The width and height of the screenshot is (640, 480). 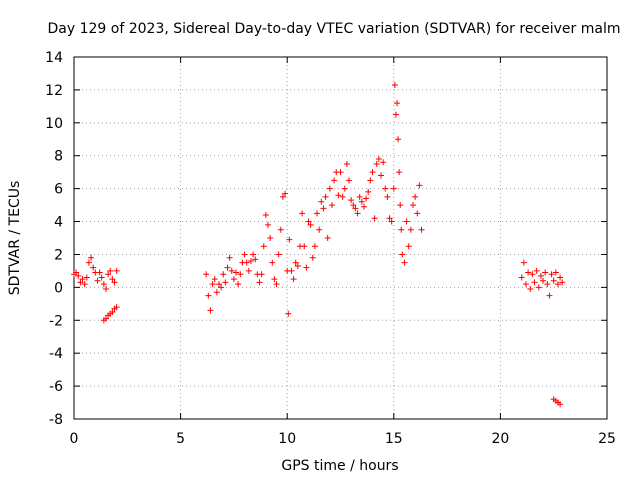 I want to click on y-tick-label: 4, so click(x=58, y=223).